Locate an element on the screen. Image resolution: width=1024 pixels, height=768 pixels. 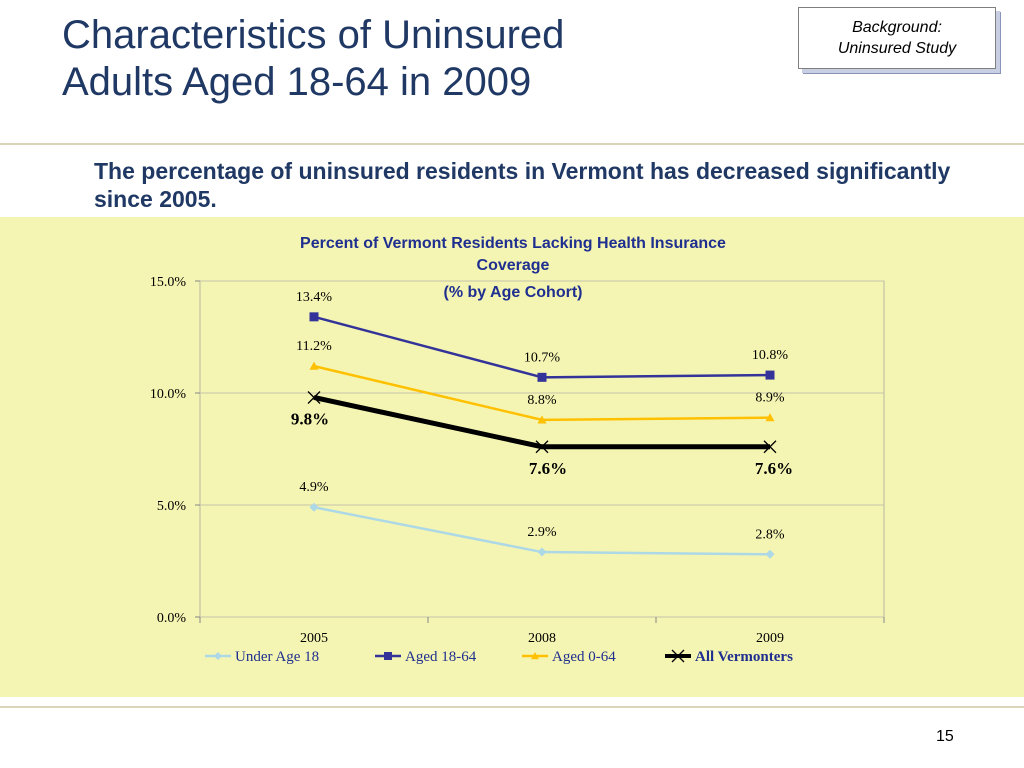
point-under-age-18-2009 is located at coordinates (770, 554).